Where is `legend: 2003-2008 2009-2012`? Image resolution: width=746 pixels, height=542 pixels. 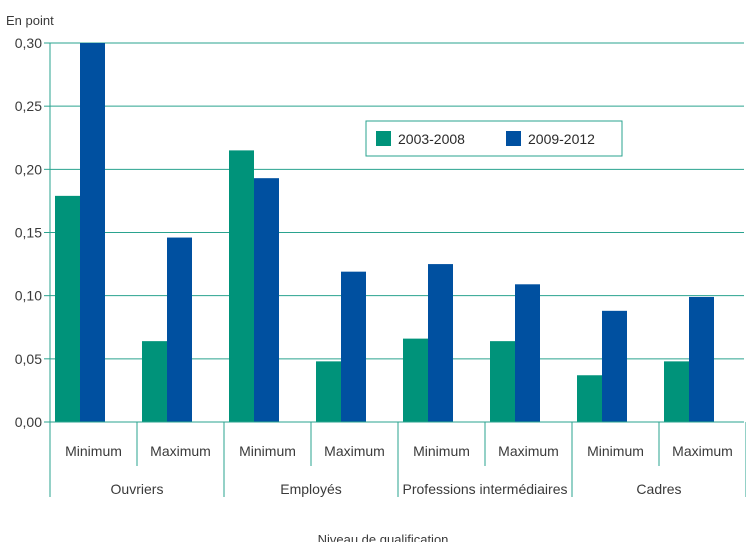
legend: 2003-2008 2009-2012 is located at coordinates (494, 138).